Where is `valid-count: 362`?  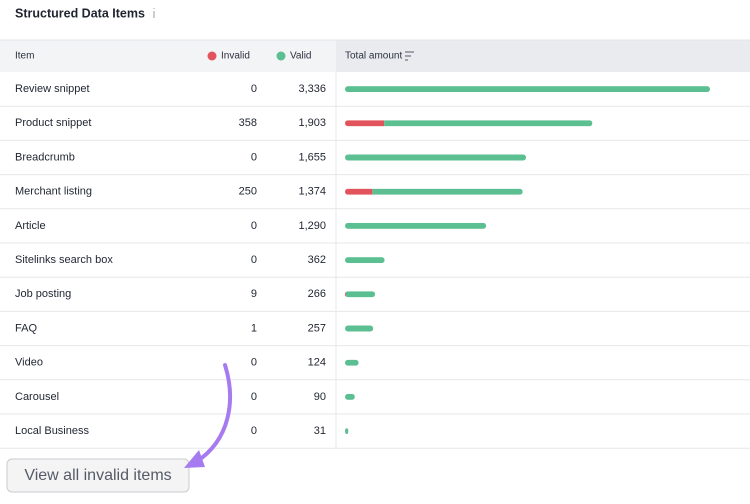 valid-count: 362 is located at coordinates (317, 260).